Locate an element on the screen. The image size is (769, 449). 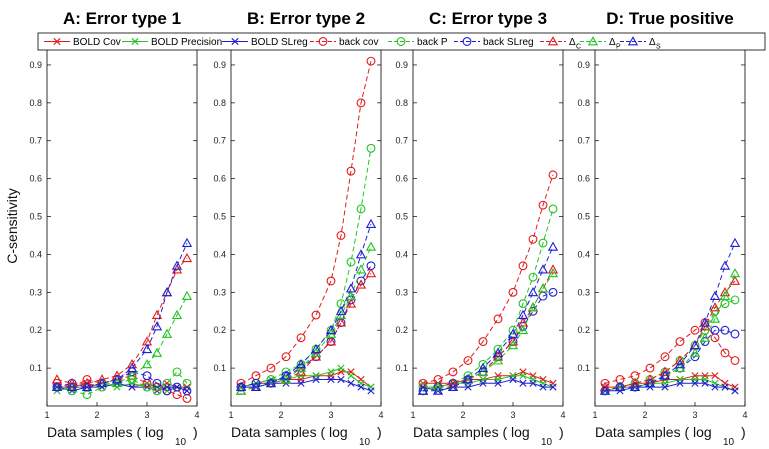
legend-label: back SLreg is located at coordinates (508, 42).